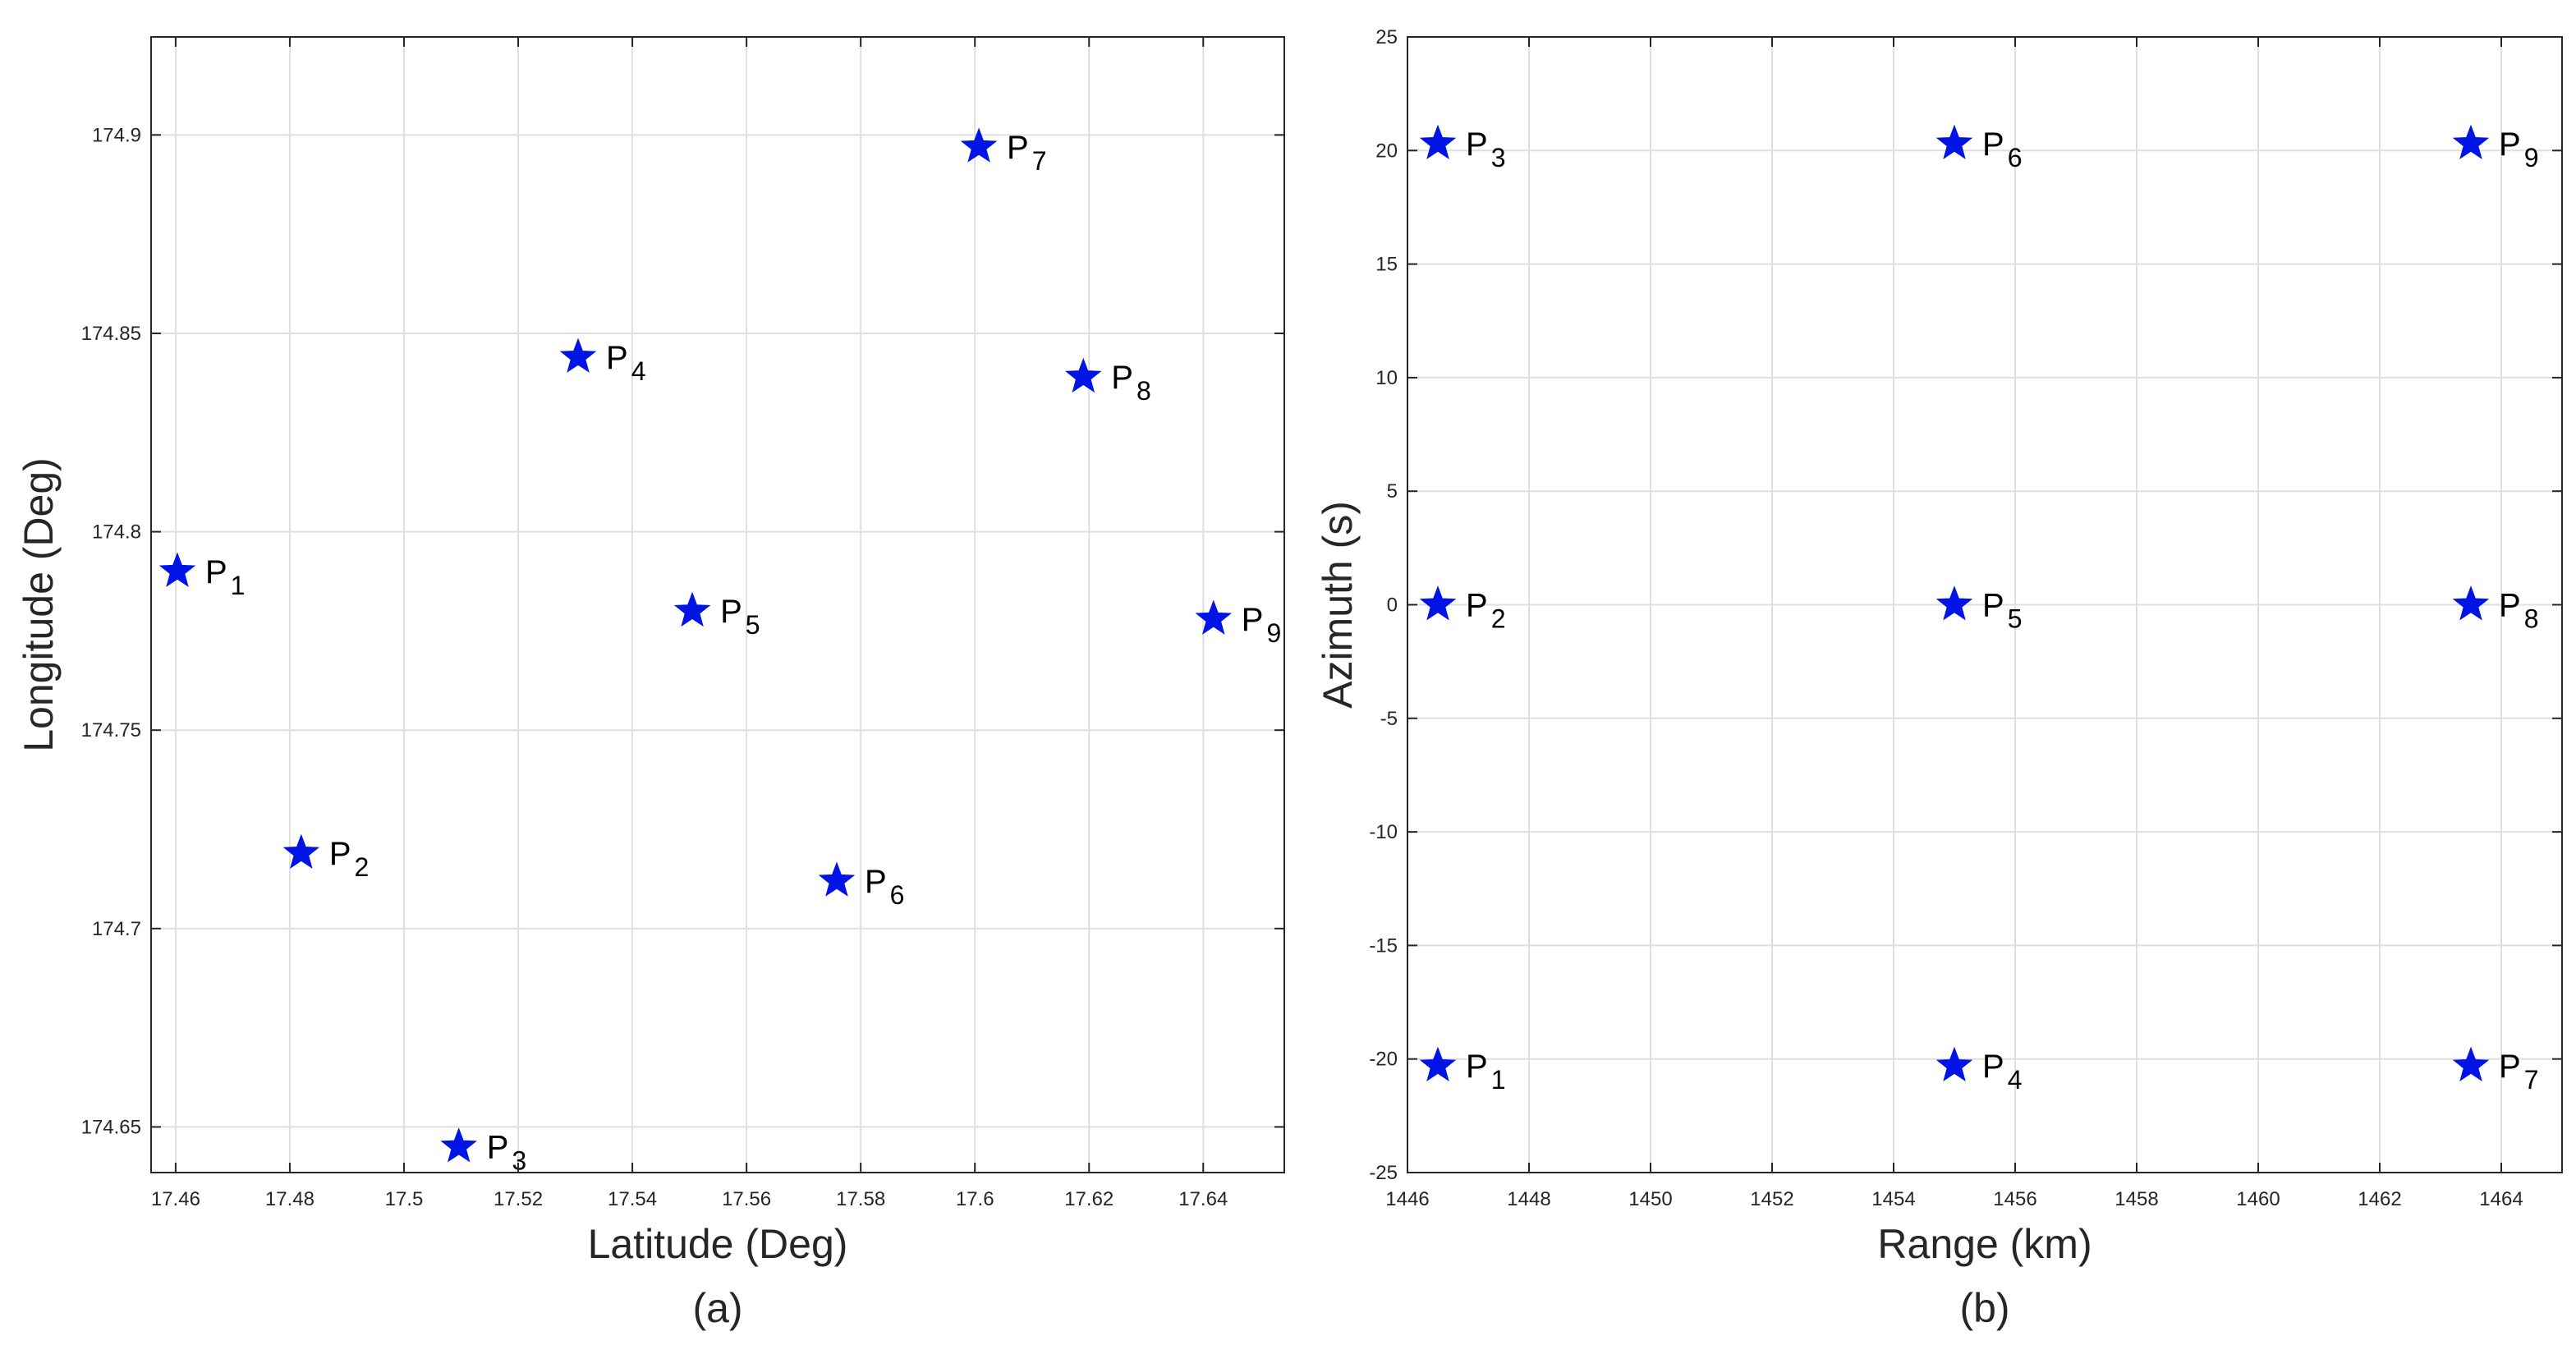  Describe the element at coordinates (1389, 719) in the screenshot. I see `panel-b-ytick-label: -5` at that location.